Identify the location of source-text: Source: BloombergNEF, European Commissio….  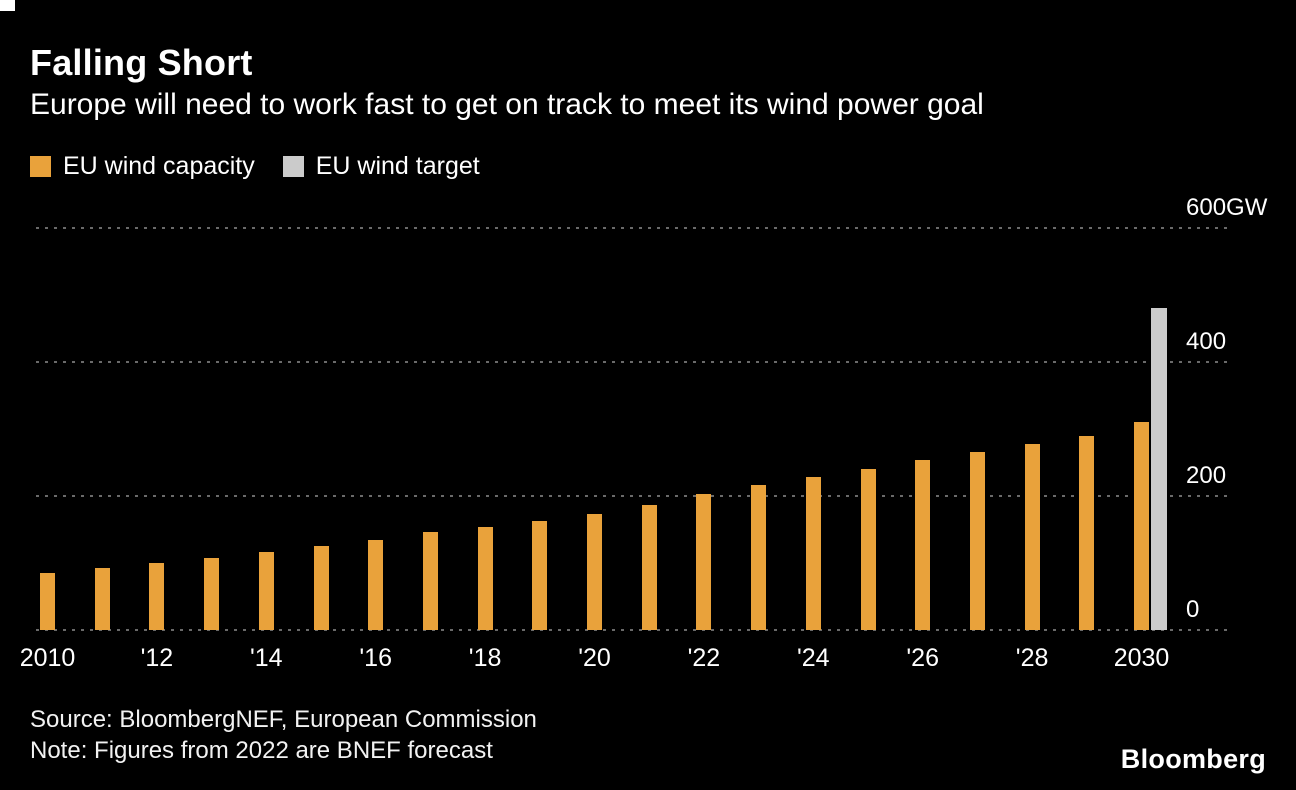
(283, 719).